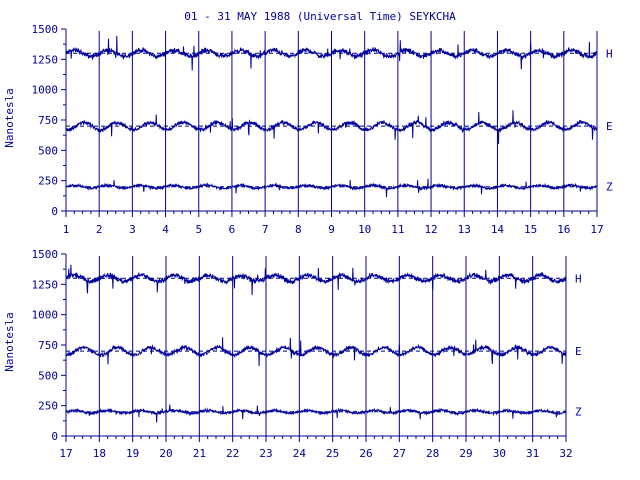 The width and height of the screenshot is (640, 480). What do you see at coordinates (365, 453) in the screenshot?
I see `x-tick-label: 26` at bounding box center [365, 453].